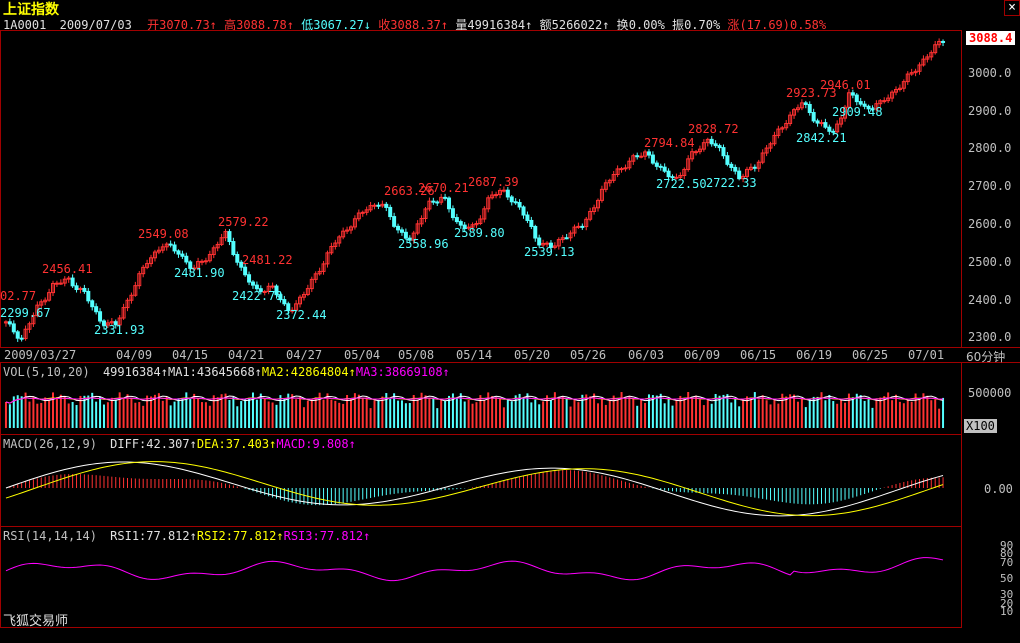  I want to click on ma3-value: MA3:38669108, so click(399, 372).